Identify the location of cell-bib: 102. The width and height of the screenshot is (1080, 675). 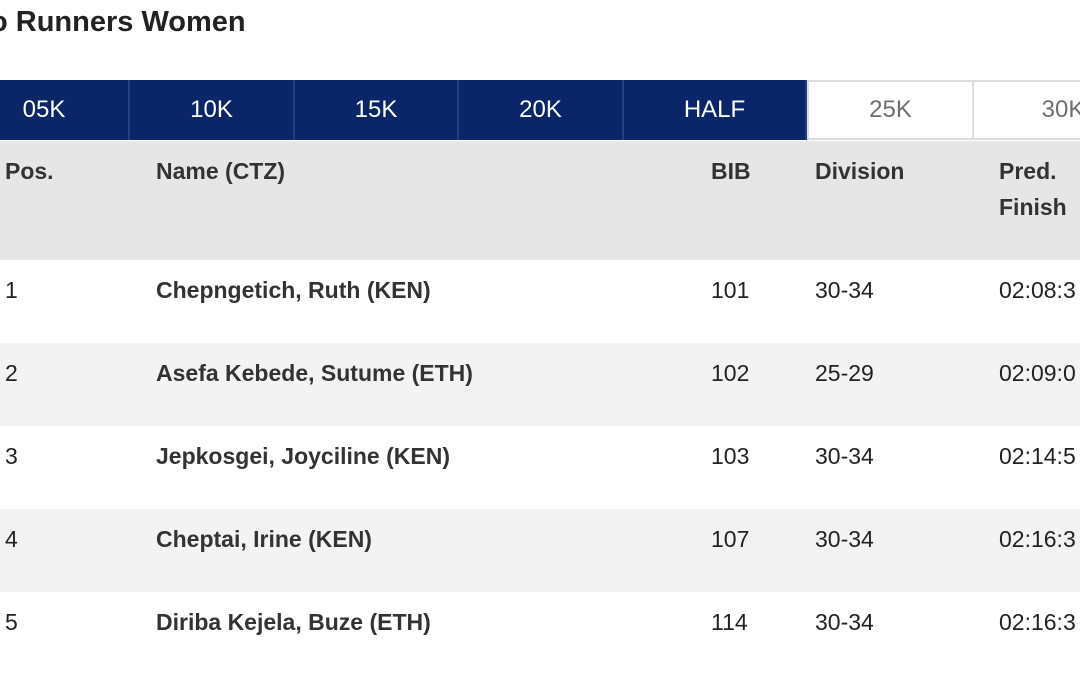
(730, 373).